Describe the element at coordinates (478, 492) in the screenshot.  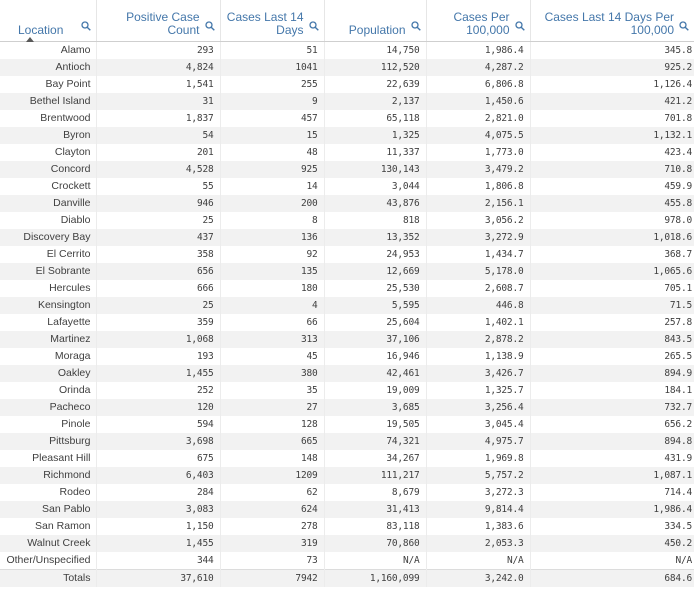
I see `cell-cases-per-100000: 3,272.3` at that location.